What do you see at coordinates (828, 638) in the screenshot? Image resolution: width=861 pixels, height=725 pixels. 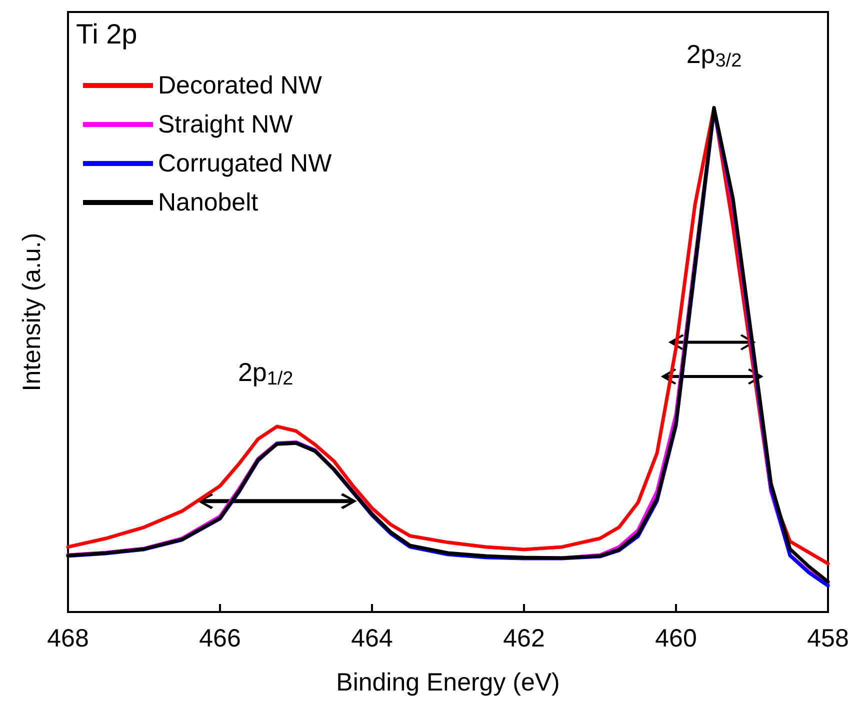 I see `x-tick-label: 458` at bounding box center [828, 638].